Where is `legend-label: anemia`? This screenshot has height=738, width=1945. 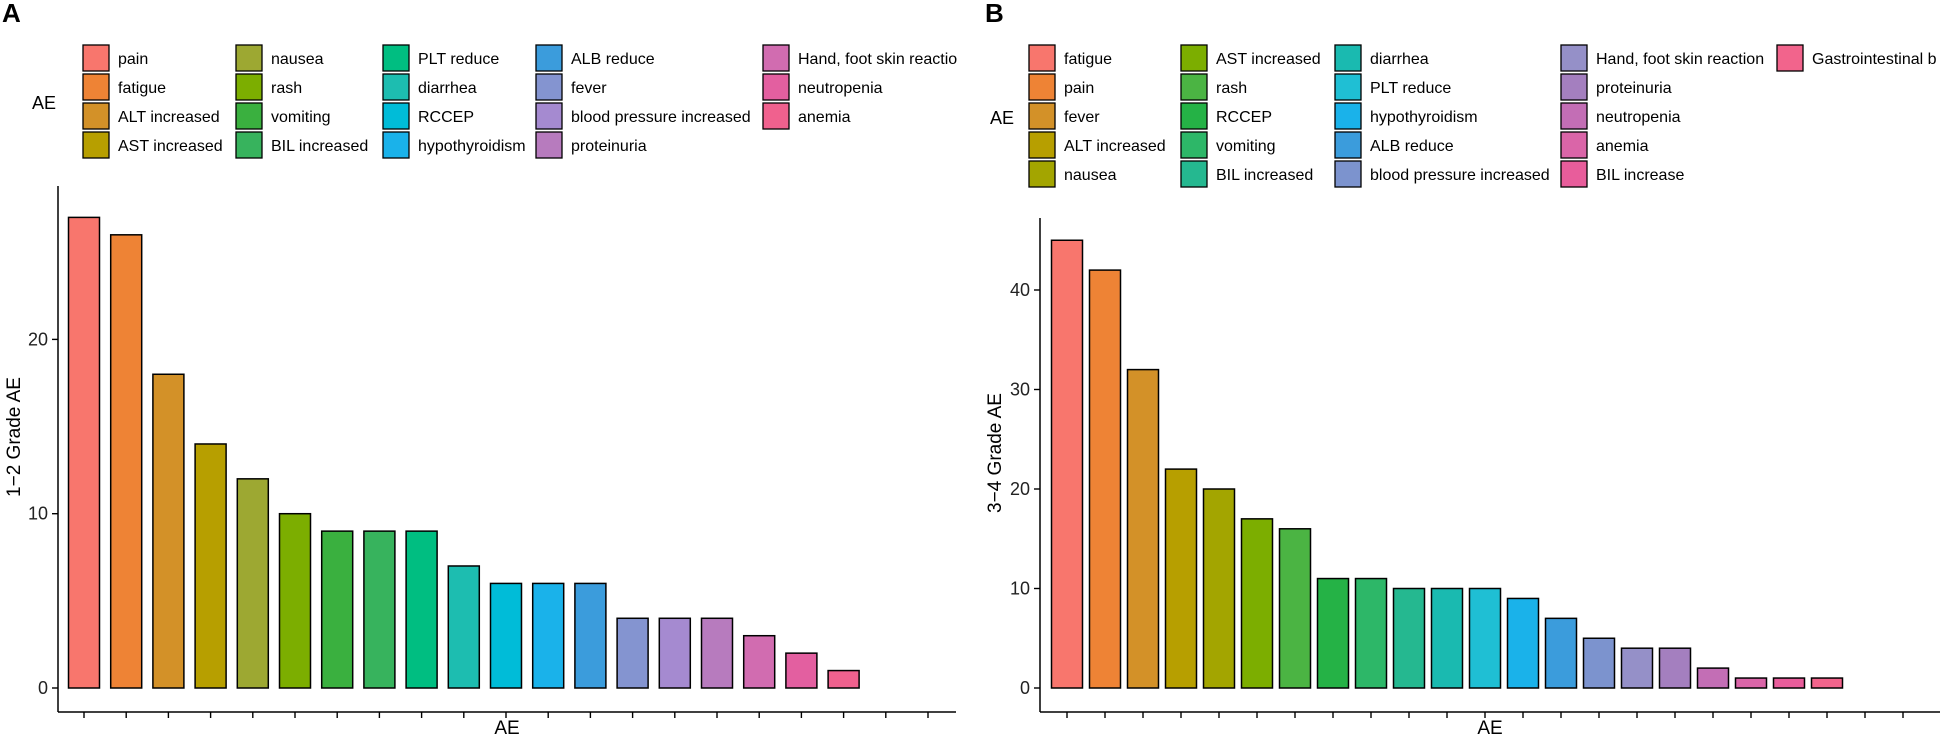 legend-label: anemia is located at coordinates (1622, 146).